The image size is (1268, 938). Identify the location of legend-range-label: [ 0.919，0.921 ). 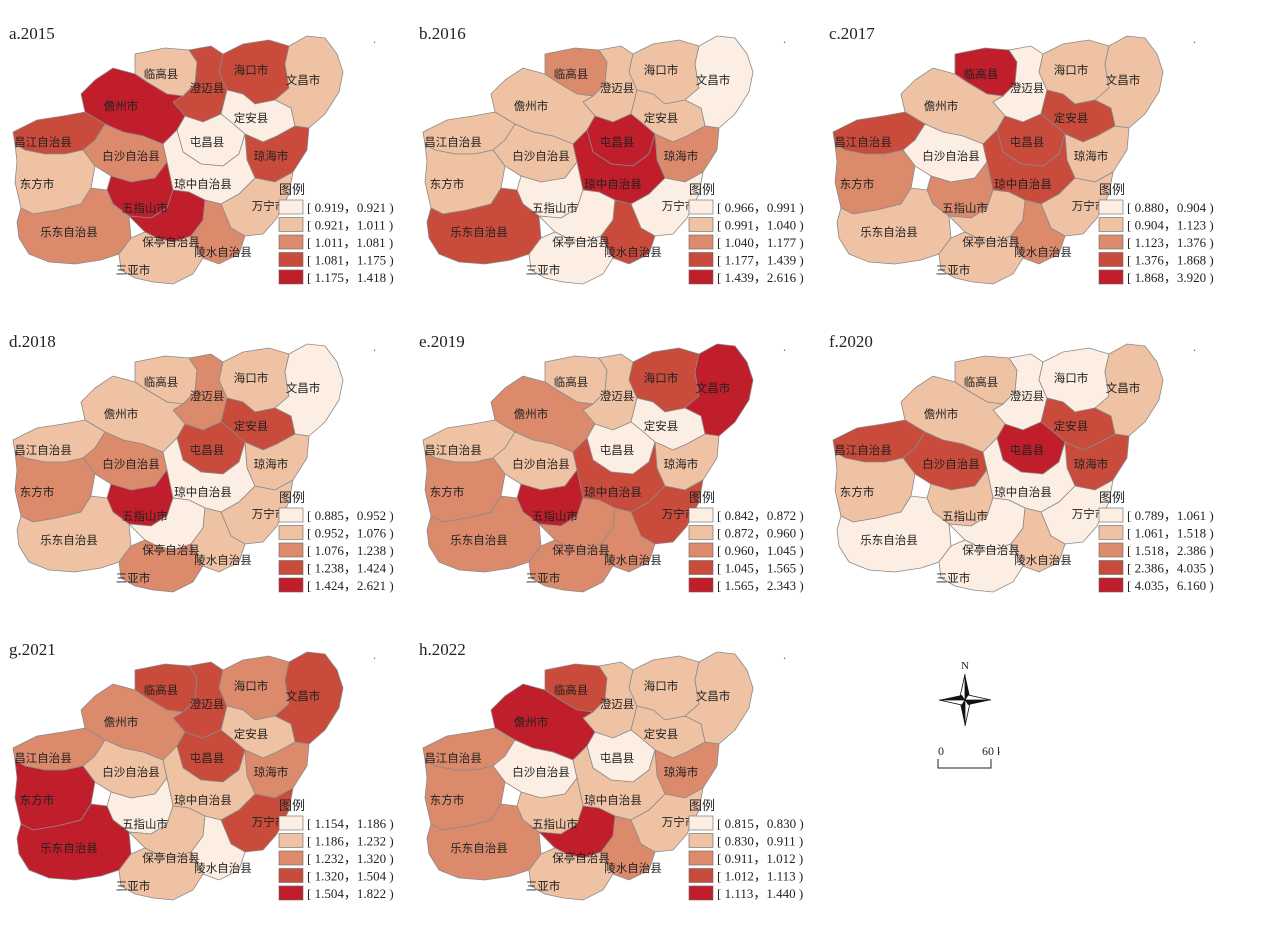
(350, 207).